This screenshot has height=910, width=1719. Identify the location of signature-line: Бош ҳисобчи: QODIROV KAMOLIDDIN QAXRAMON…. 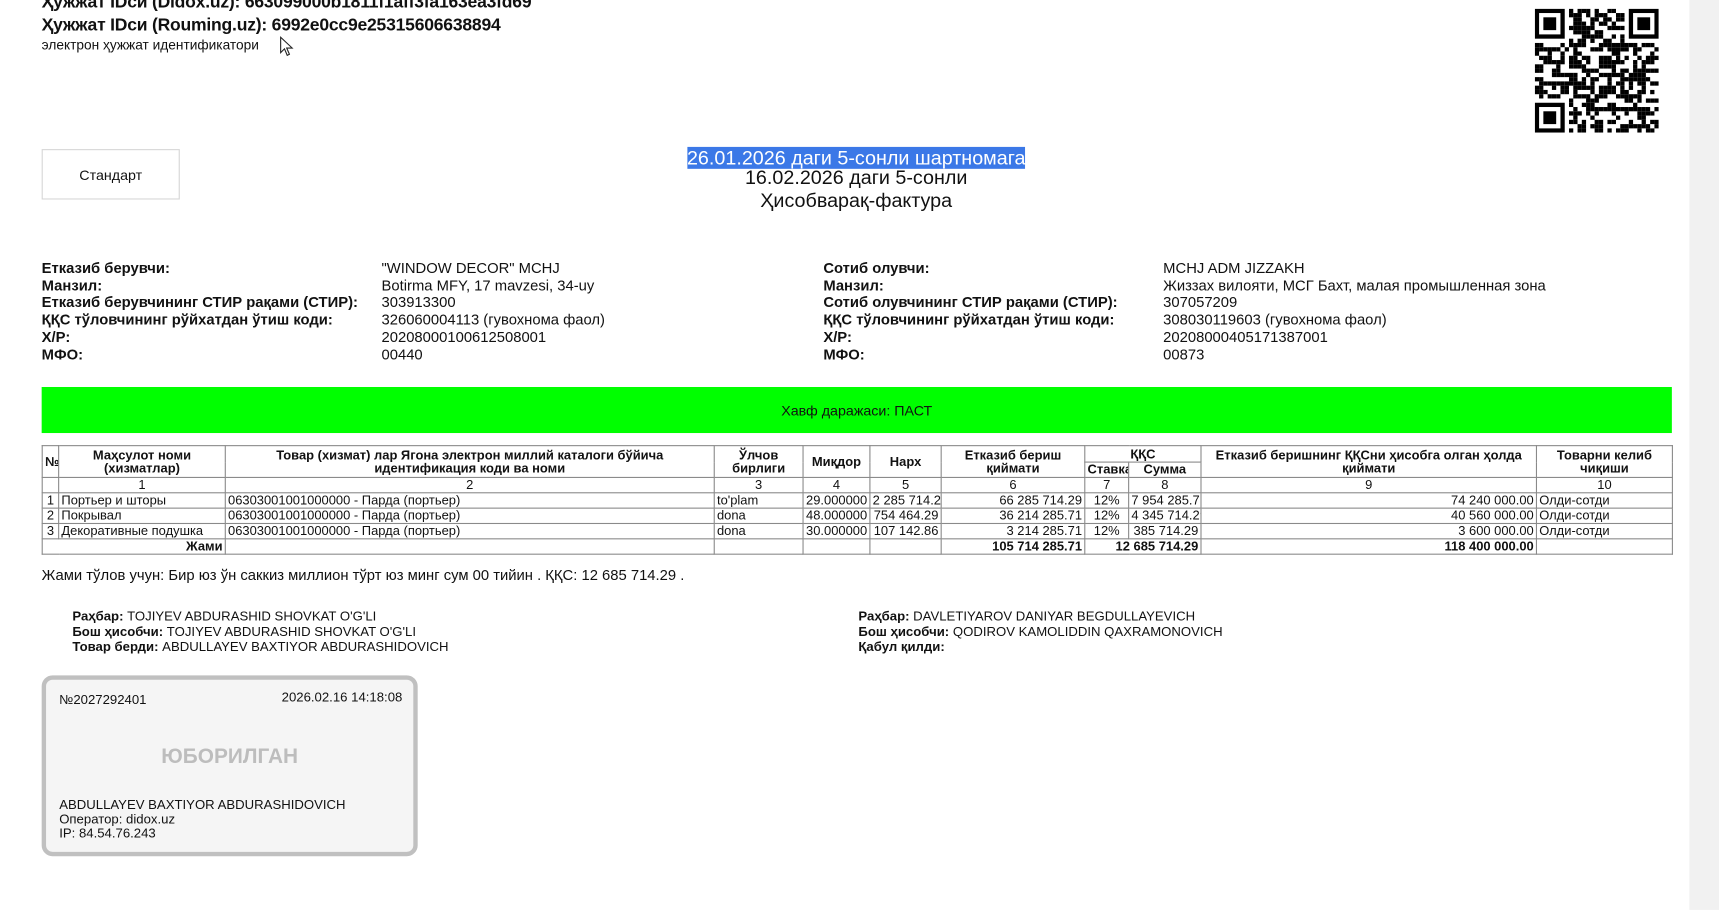
(1040, 631).